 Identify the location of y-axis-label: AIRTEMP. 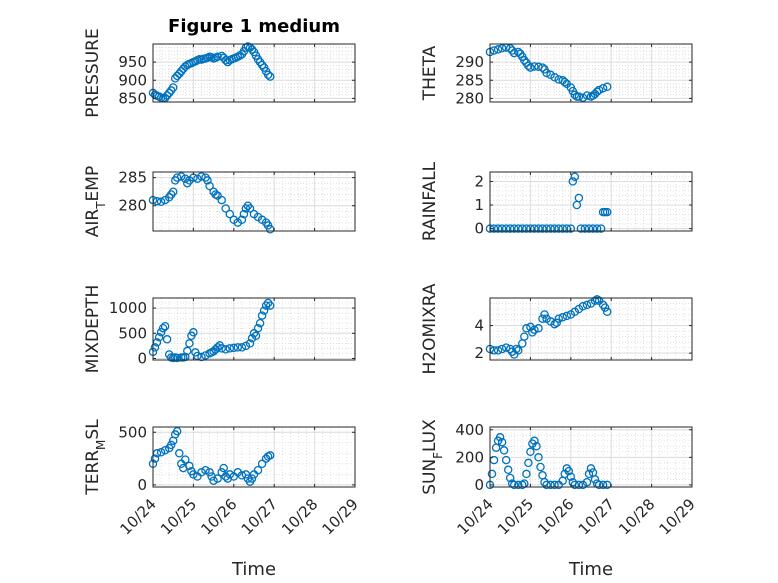
(95, 201).